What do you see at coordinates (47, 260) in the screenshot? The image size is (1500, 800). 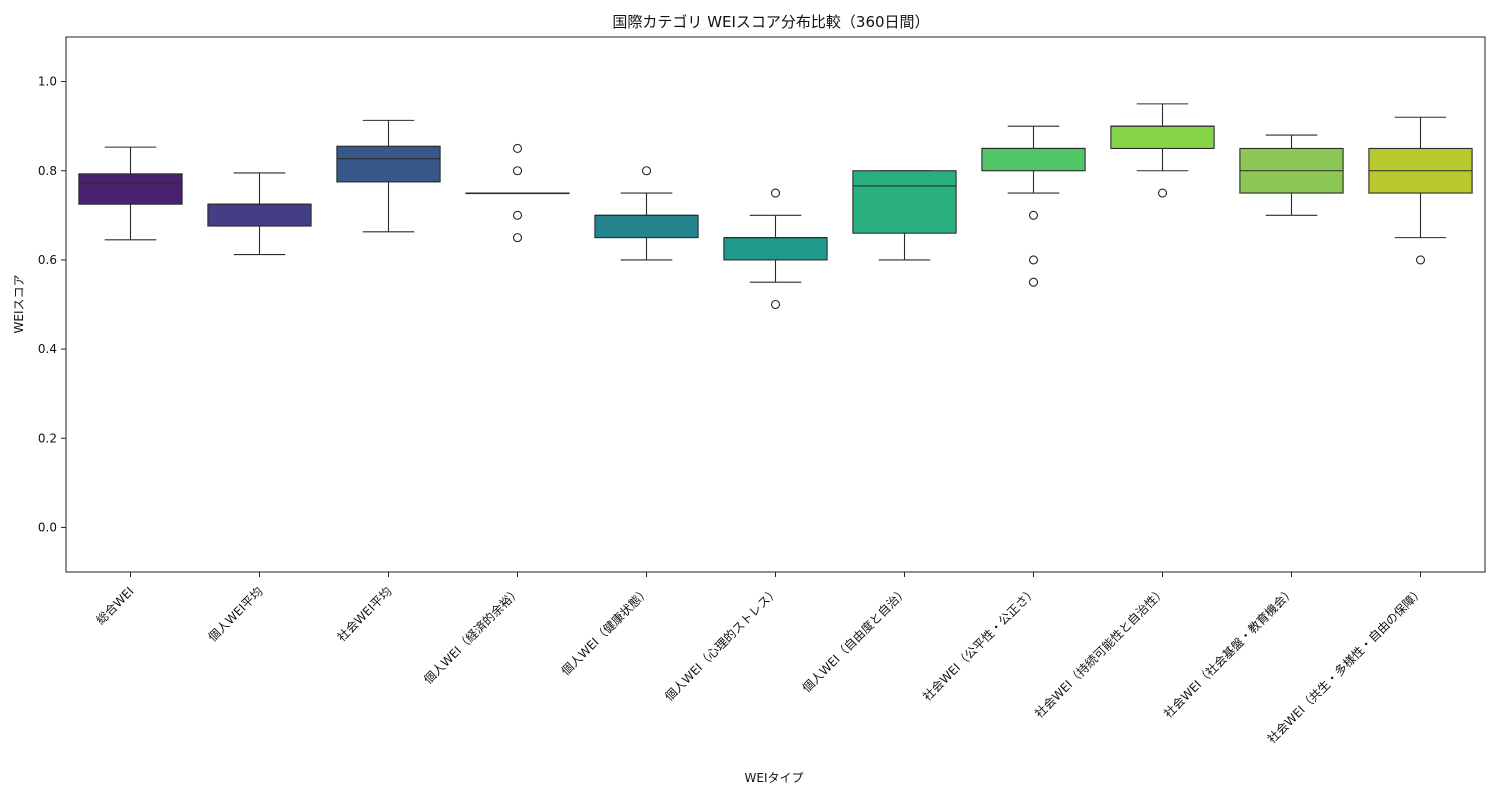 I see `y-tick-label: 0.6` at bounding box center [47, 260].